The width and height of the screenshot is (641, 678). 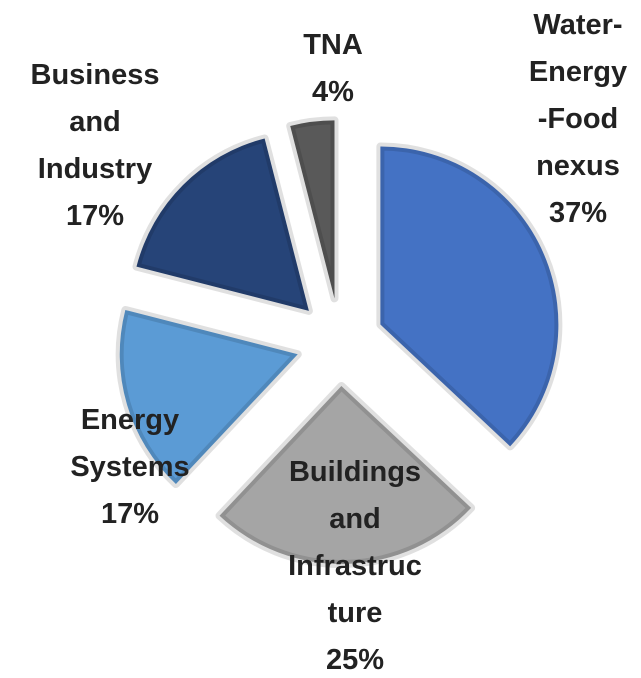 What do you see at coordinates (333, 69) in the screenshot?
I see `slice-label: TNA 4%` at bounding box center [333, 69].